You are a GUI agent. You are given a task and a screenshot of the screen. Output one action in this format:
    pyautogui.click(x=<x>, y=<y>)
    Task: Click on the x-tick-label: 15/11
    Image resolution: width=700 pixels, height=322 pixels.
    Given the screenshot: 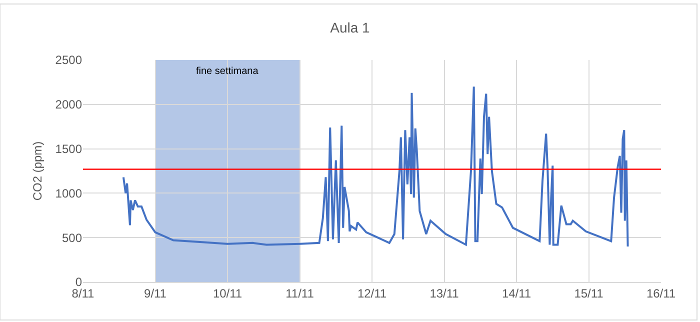 What is the action you would take?
    pyautogui.click(x=589, y=293)
    